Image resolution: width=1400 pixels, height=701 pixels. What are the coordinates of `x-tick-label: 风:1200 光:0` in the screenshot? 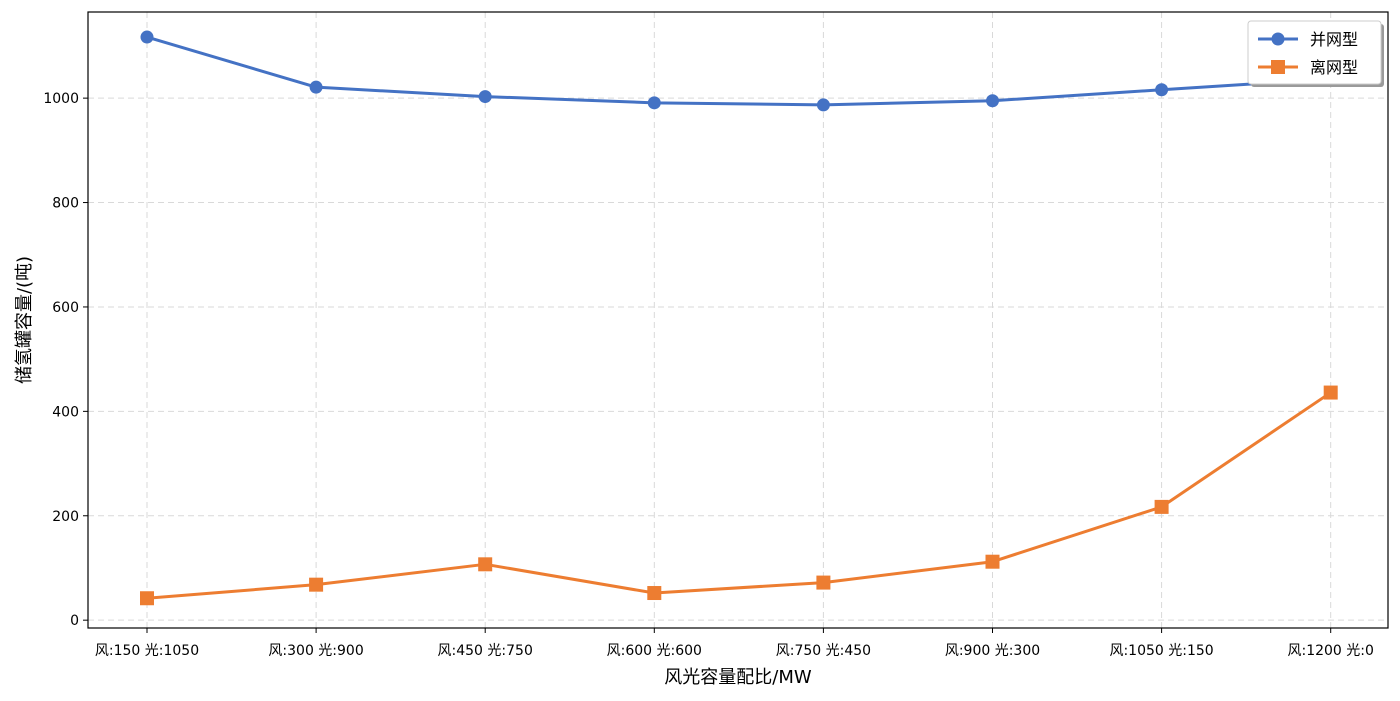 It's located at (1330, 651).